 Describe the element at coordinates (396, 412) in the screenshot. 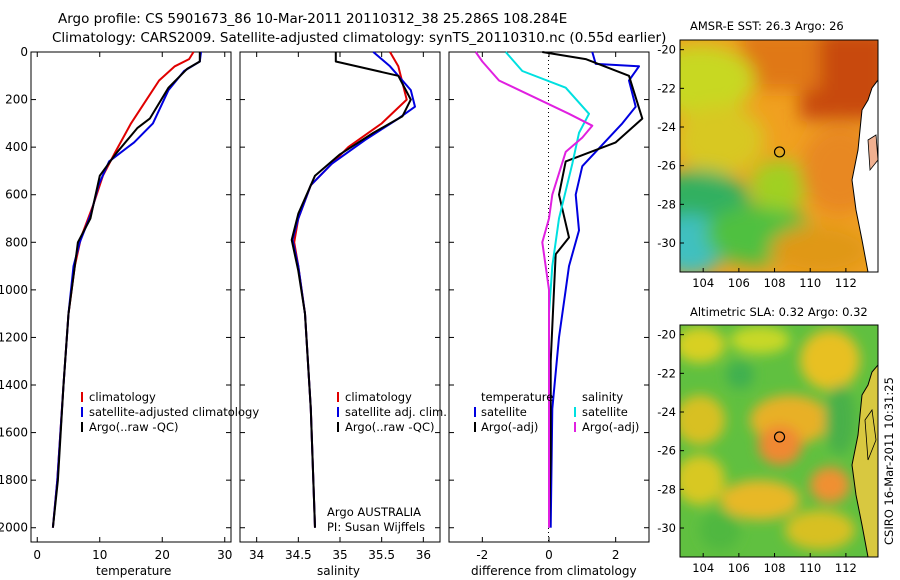

I see `legend-label-satellite: satellite adj. clim.` at that location.